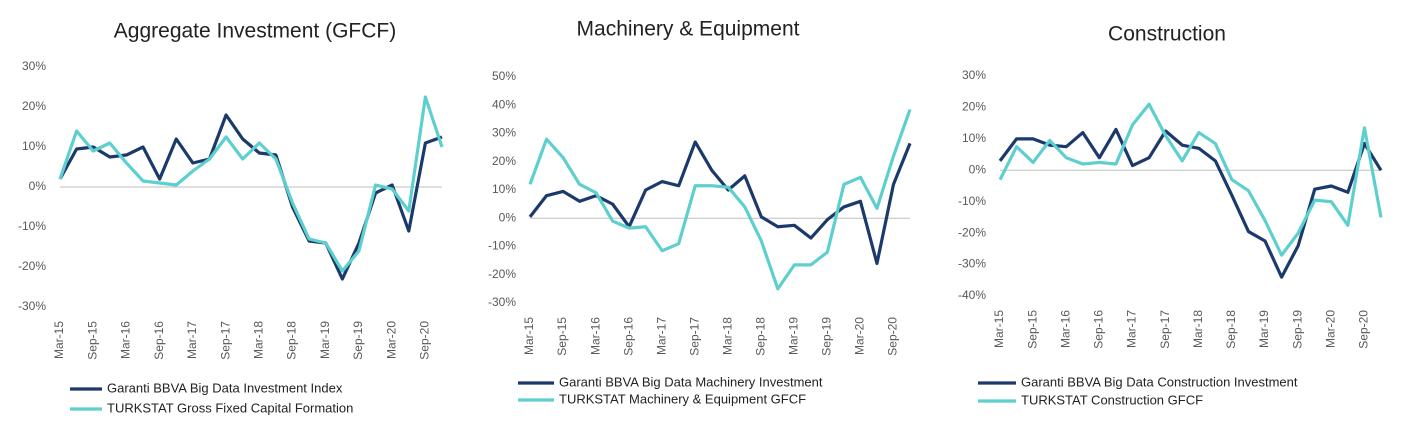 Image resolution: width=1404 pixels, height=438 pixels. What do you see at coordinates (255, 31) in the screenshot?
I see `chart-title: Aggregate Investment (GFCF)` at bounding box center [255, 31].